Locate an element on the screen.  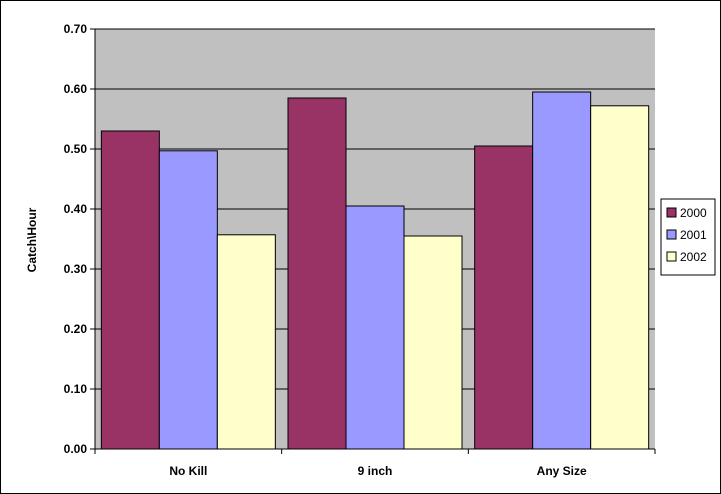
legend-label: 2000 is located at coordinates (693, 213).